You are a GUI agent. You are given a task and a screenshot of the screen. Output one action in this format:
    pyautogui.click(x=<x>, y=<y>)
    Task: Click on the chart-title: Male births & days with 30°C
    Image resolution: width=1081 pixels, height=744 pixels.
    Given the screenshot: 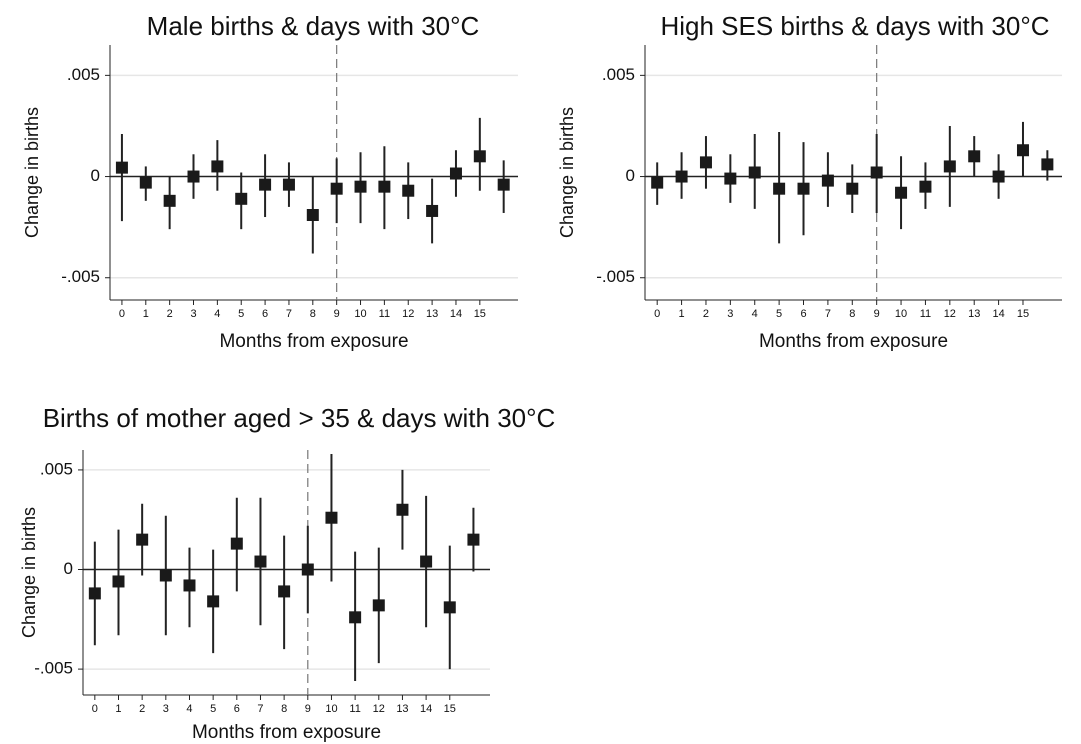 What is the action you would take?
    pyautogui.click(x=313, y=26)
    